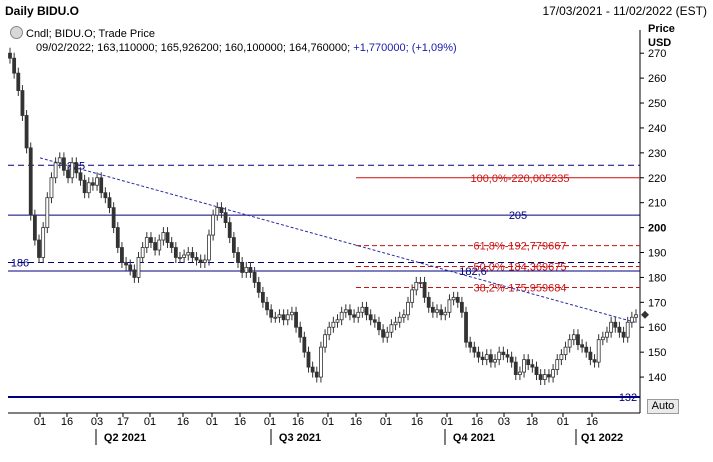 The height and width of the screenshot is (462, 713). Describe the element at coordinates (473, 272) in the screenshot. I see `level-label: 182,6` at that location.